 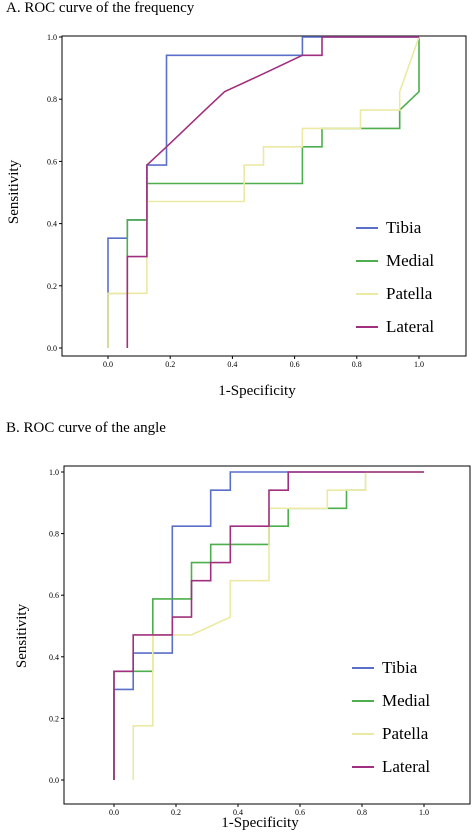 I want to click on panel-title: A. ROC curve of the frequency, so click(x=100, y=8).